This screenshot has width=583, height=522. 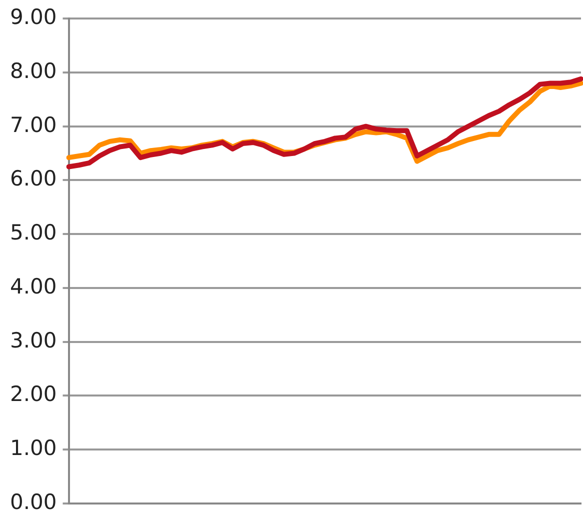 What do you see at coordinates (33, 70) in the screenshot?
I see `y-tick-label: 8.00` at bounding box center [33, 70].